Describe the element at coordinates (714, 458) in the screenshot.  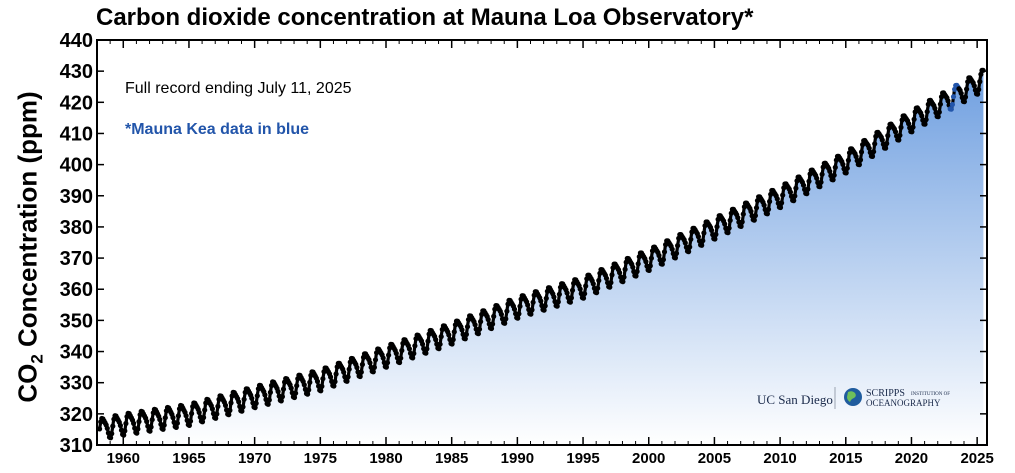
I see `x-tick-label: 2005` at that location.